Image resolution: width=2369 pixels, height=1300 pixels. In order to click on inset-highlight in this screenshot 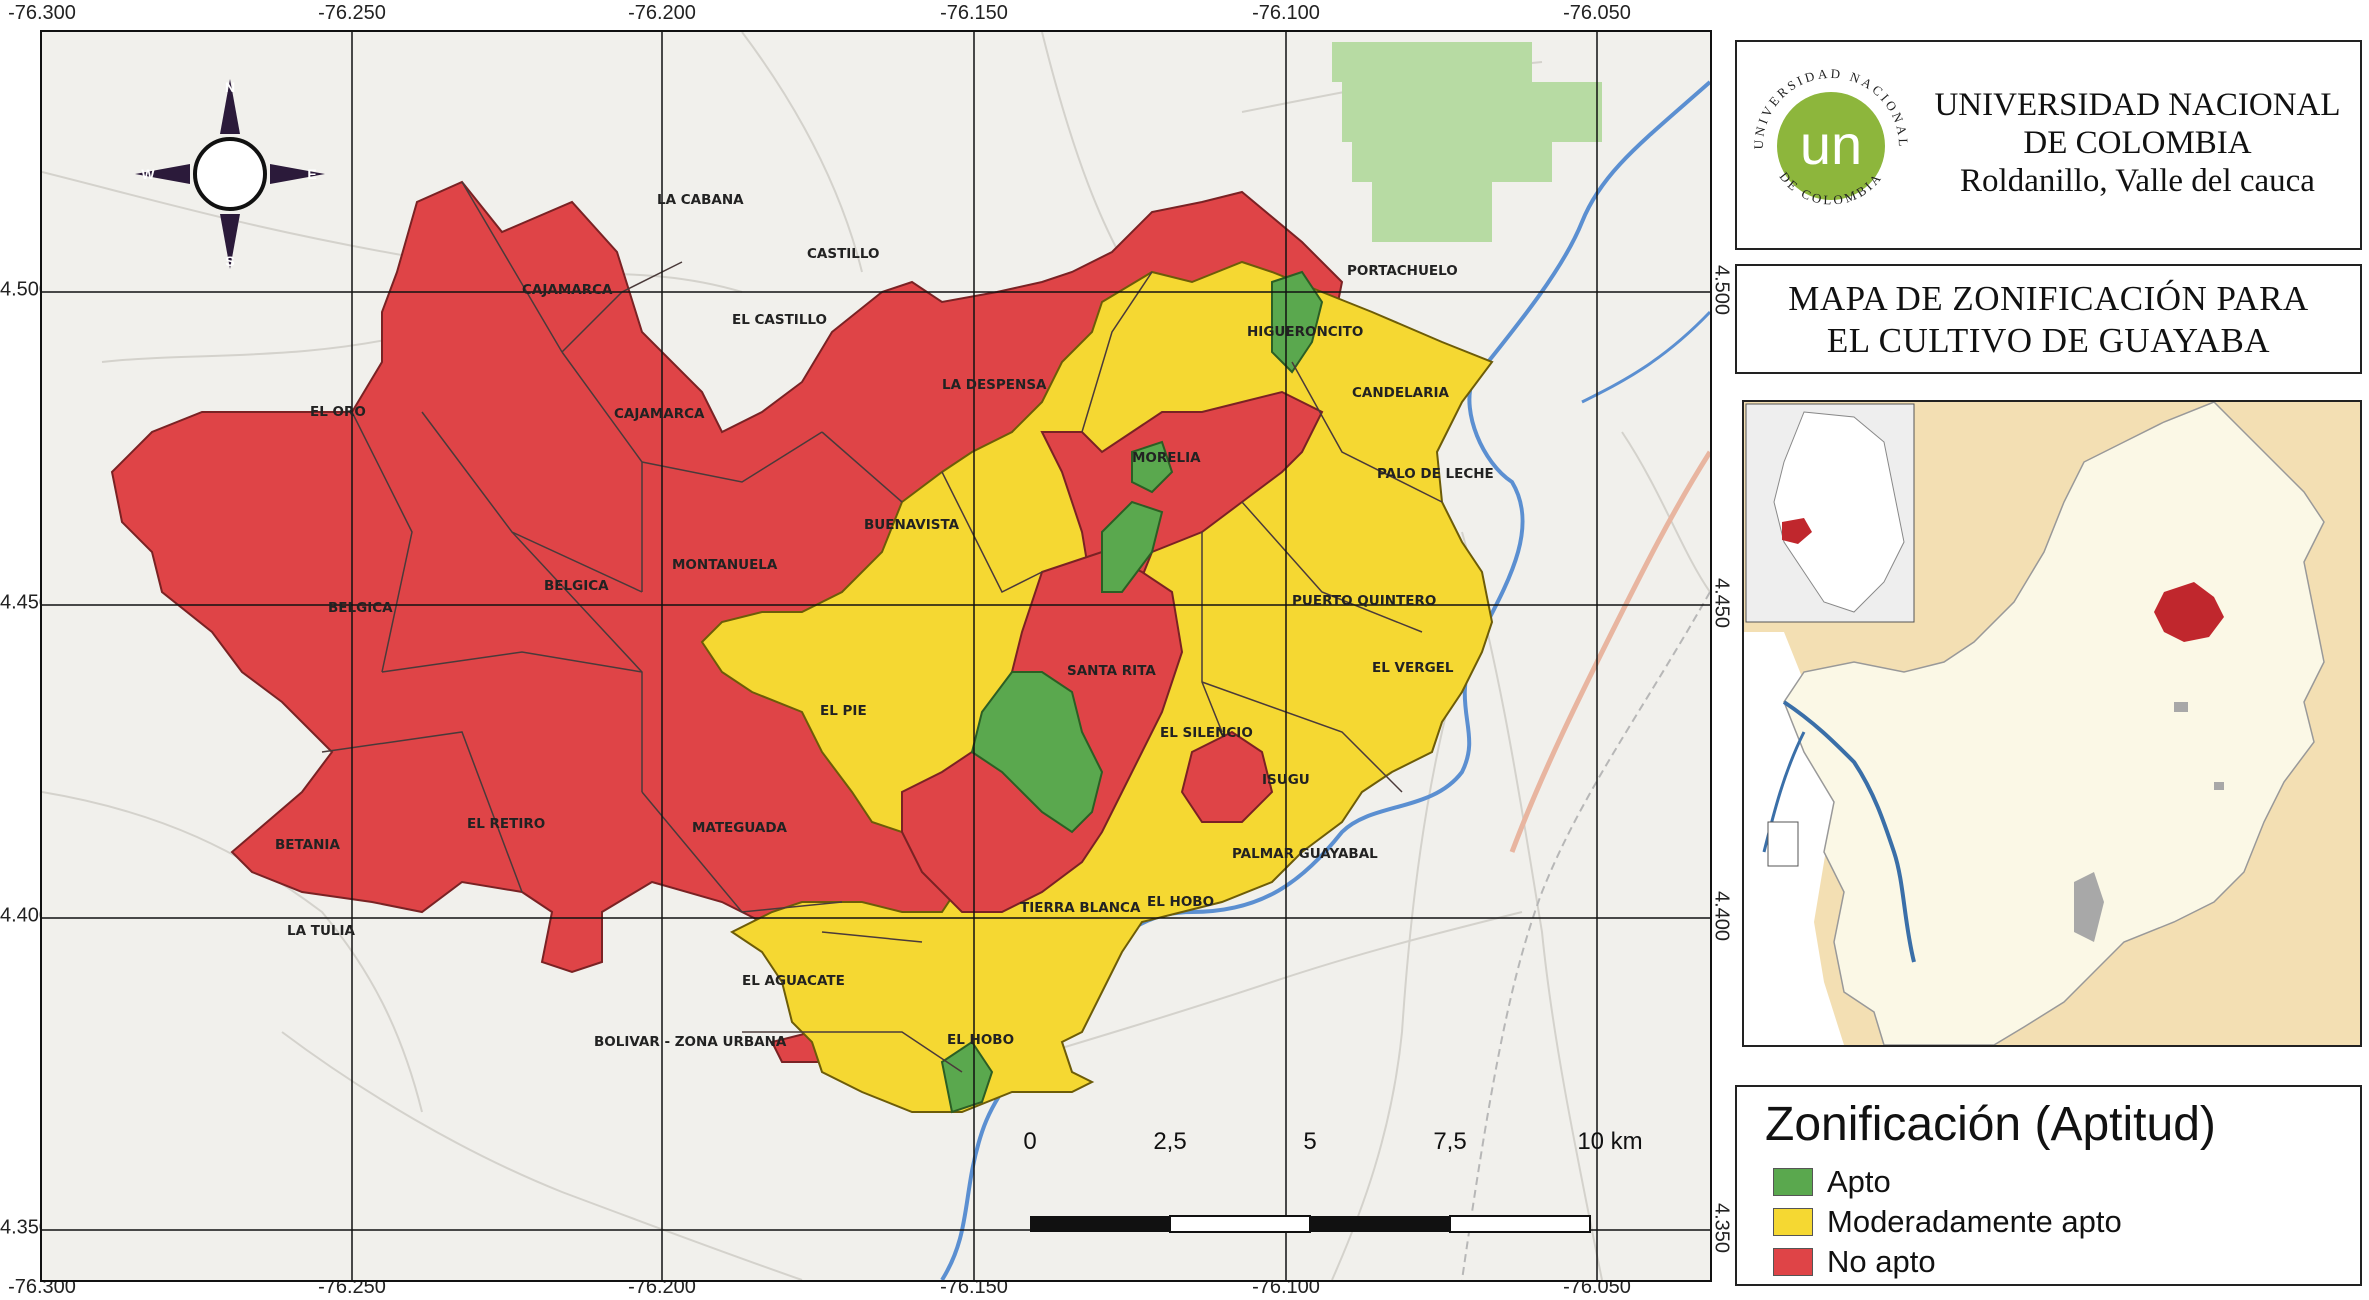, I will do `click(1797, 531)`.